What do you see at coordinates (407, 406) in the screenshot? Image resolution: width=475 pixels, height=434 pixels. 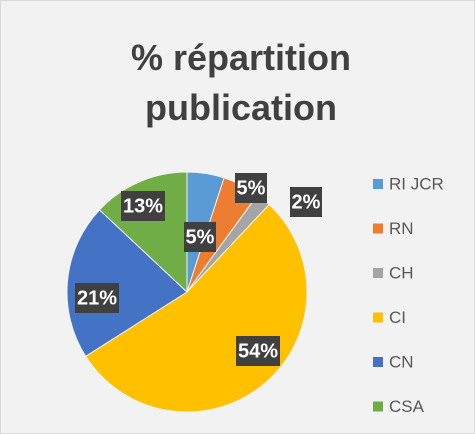 I see `legend-label: CSA` at bounding box center [407, 406].